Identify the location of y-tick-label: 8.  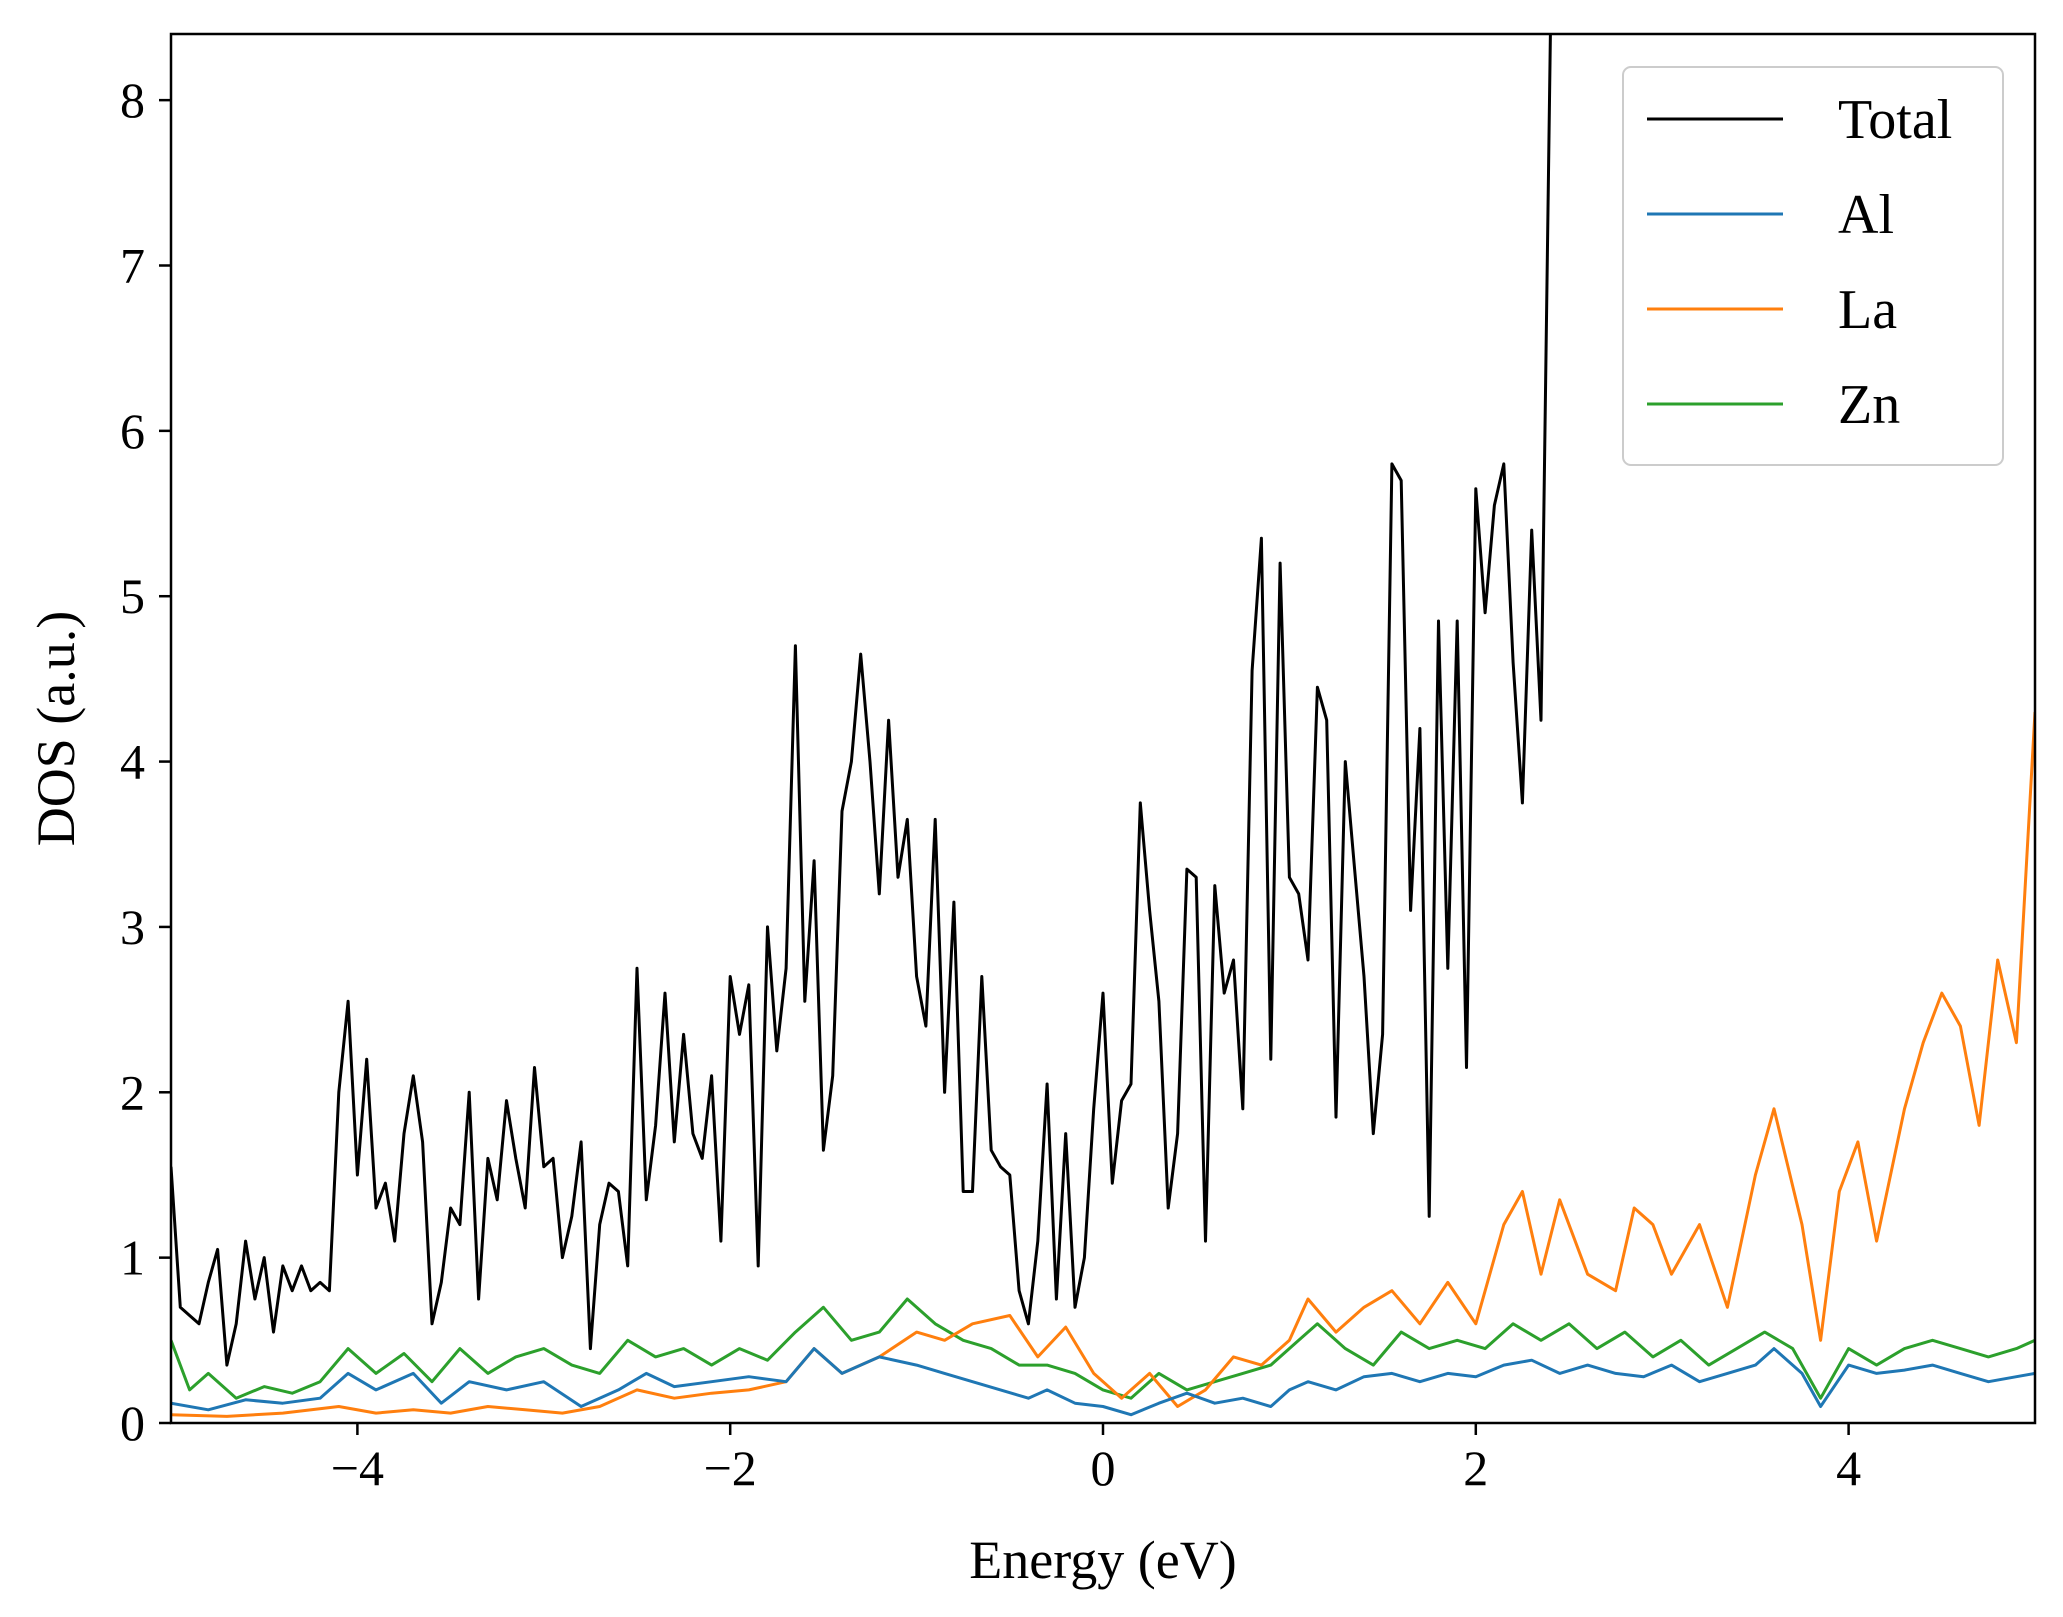
(132, 100).